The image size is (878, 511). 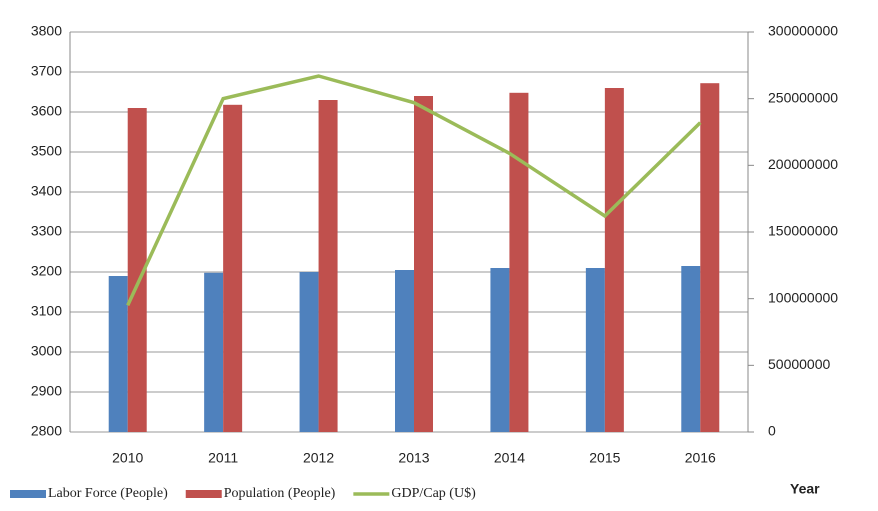 I want to click on x-tick-label: 2012, so click(x=318, y=458).